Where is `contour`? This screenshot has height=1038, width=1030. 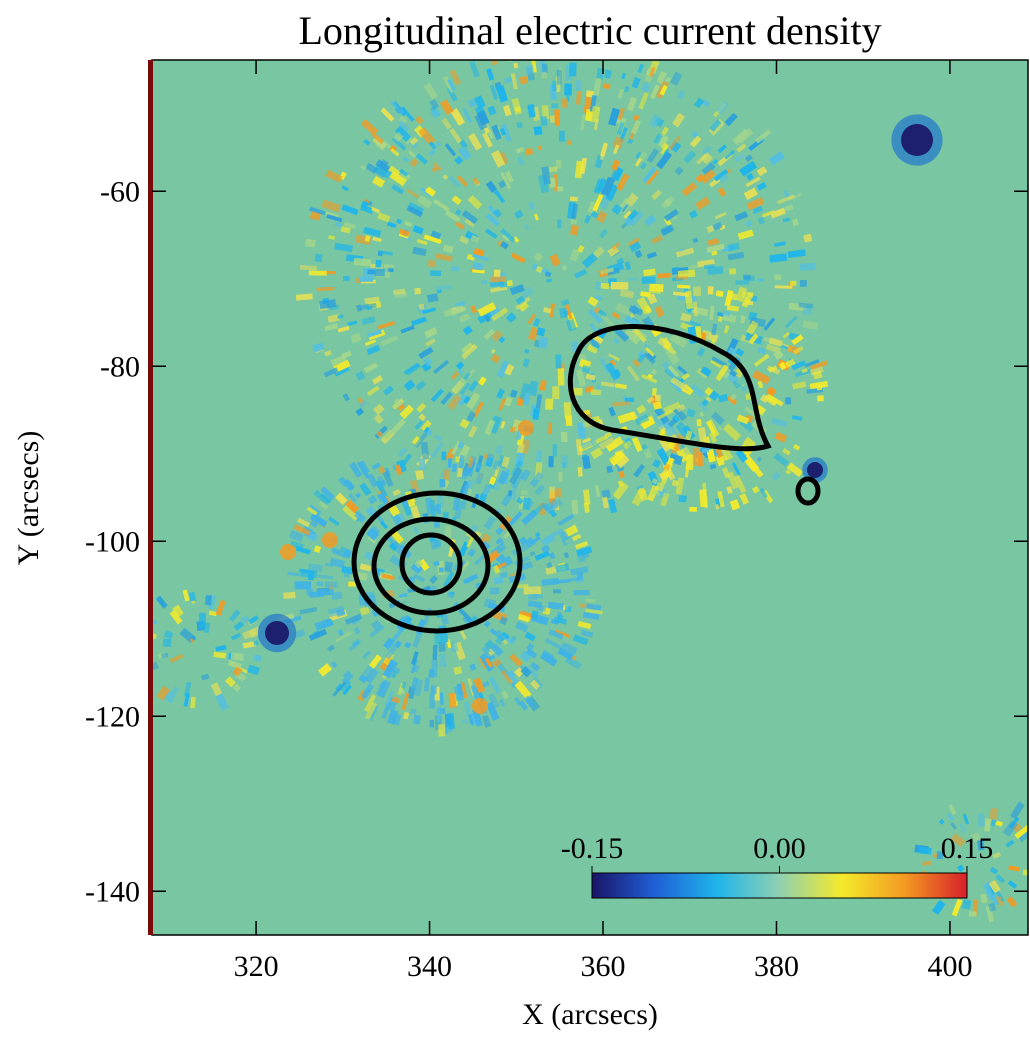
contour is located at coordinates (808, 491).